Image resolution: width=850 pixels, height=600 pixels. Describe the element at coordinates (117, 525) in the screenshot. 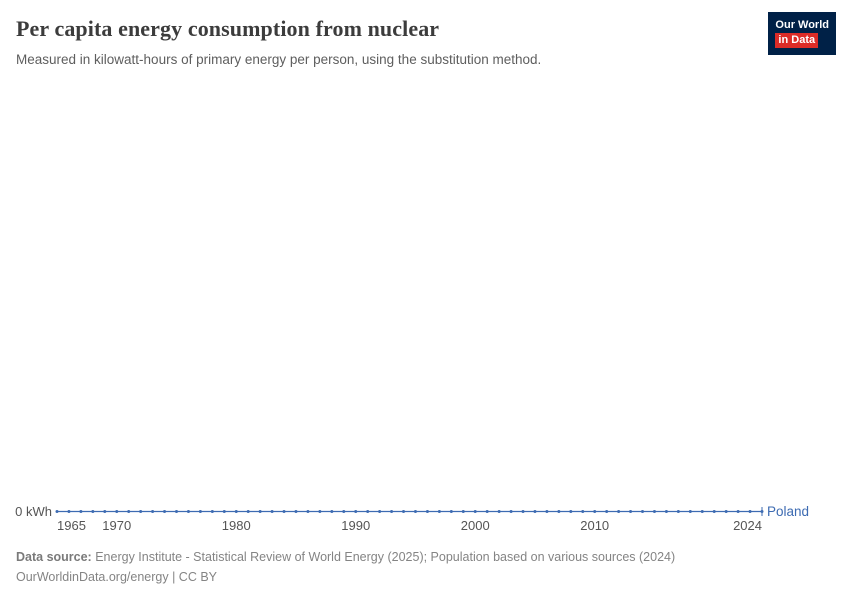

I see `x-tick-label: 1970` at that location.